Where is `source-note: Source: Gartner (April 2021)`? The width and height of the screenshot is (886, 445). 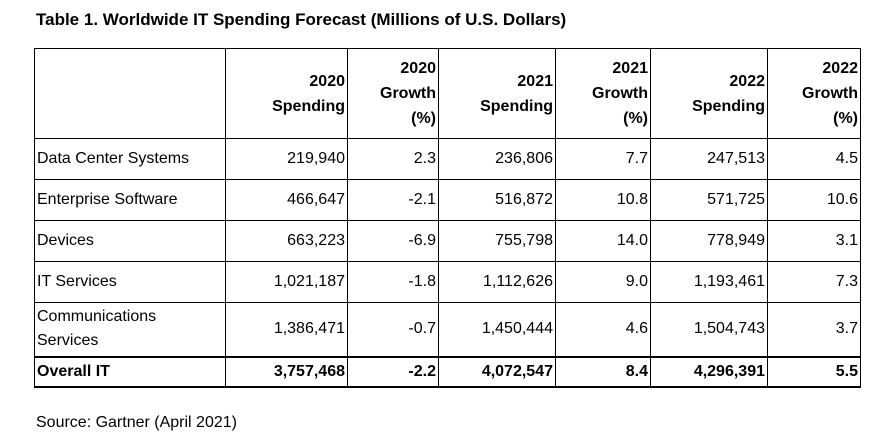
source-note: Source: Gartner (April 2021) is located at coordinates (136, 422).